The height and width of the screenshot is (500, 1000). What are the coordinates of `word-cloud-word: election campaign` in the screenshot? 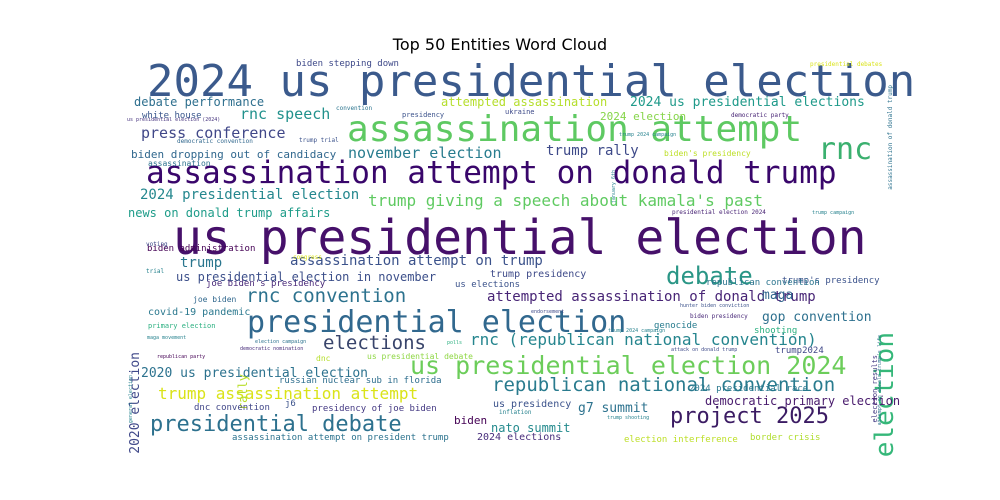 It's located at (281, 342).